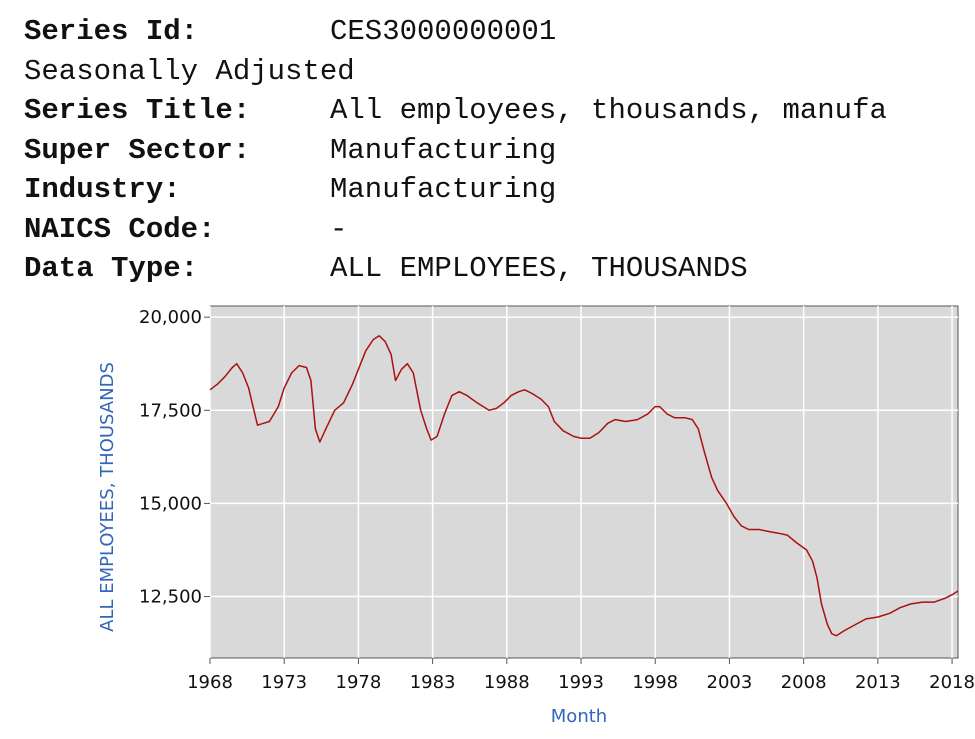 This screenshot has height=739, width=975. I want to click on naics-code-value: -, so click(339, 229).